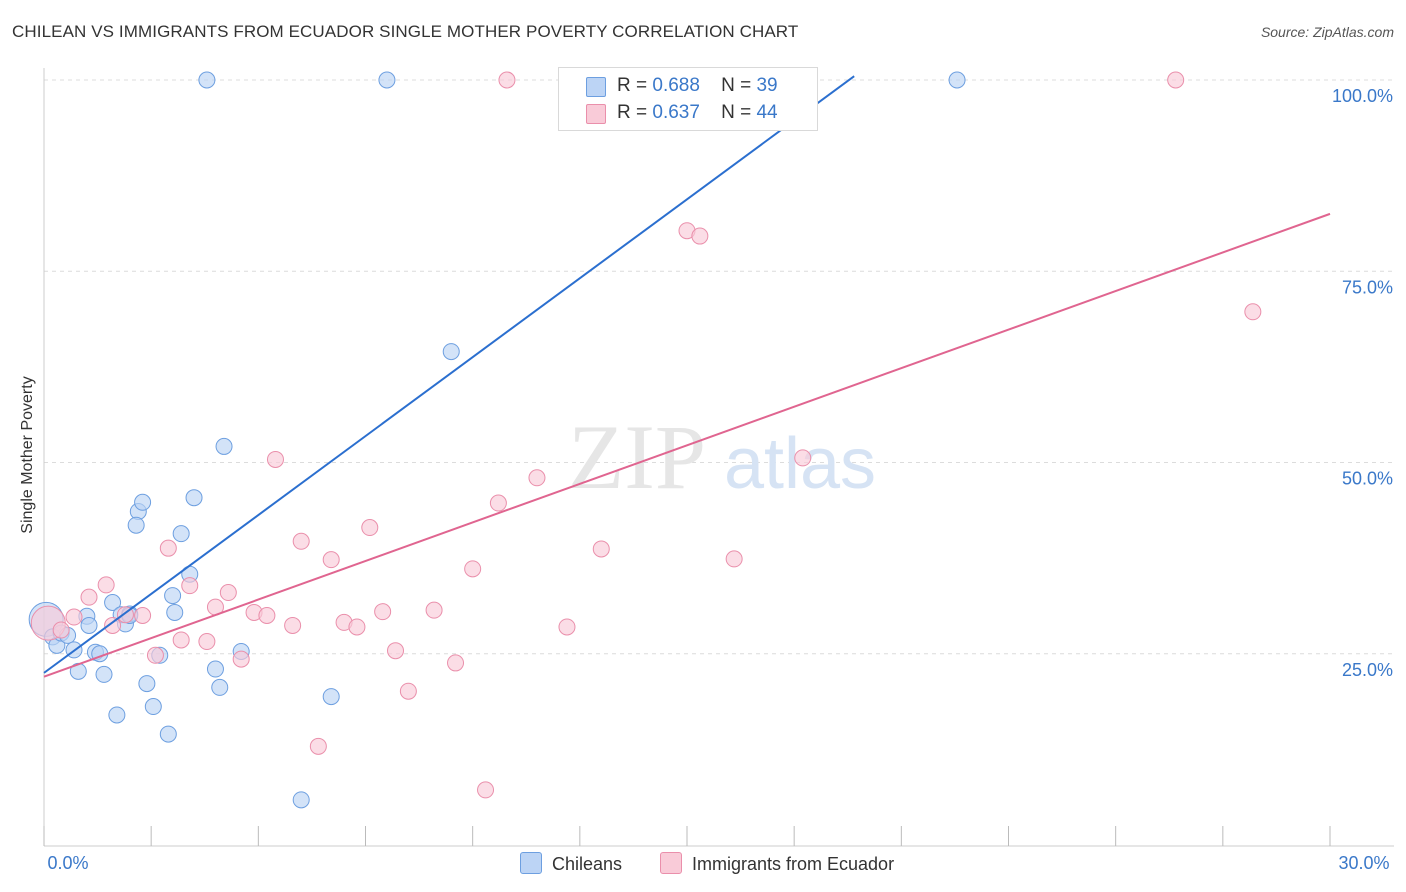 Image resolution: width=1406 pixels, height=892 pixels. Describe the element at coordinates (1363, 863) in the screenshot. I see `x-tick-label: 30.0%` at that location.